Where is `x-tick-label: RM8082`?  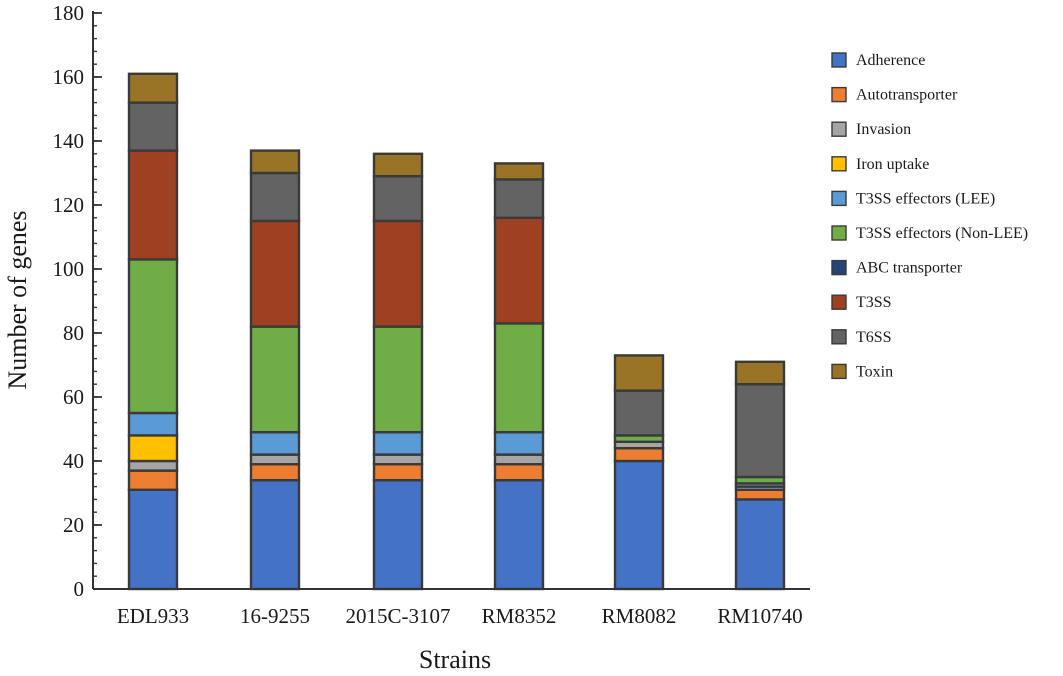
x-tick-label: RM8082 is located at coordinates (639, 616).